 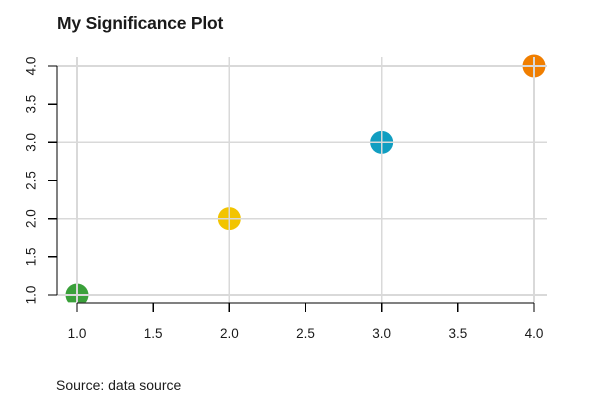 What do you see at coordinates (31, 295) in the screenshot?
I see `y-tick-label: 1.0` at bounding box center [31, 295].